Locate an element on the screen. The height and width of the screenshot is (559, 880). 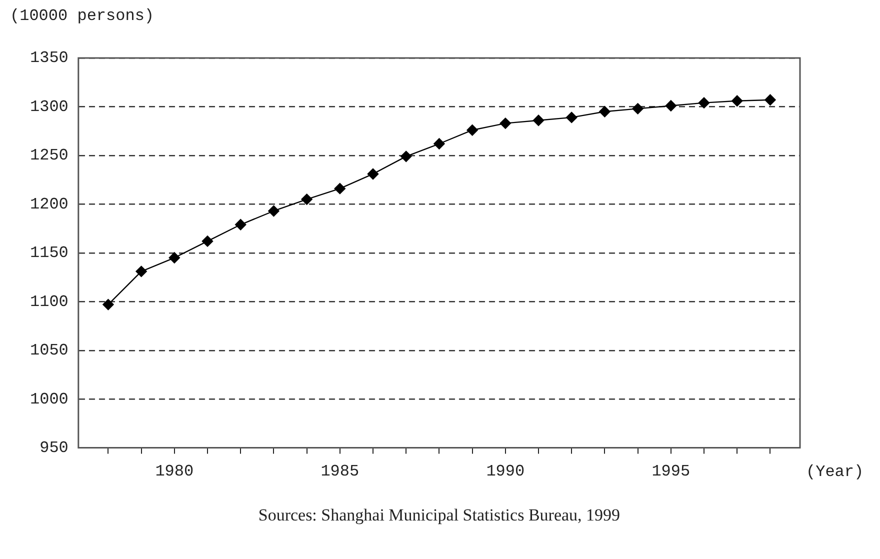
y-tick-label: 1350 is located at coordinates (49, 58).